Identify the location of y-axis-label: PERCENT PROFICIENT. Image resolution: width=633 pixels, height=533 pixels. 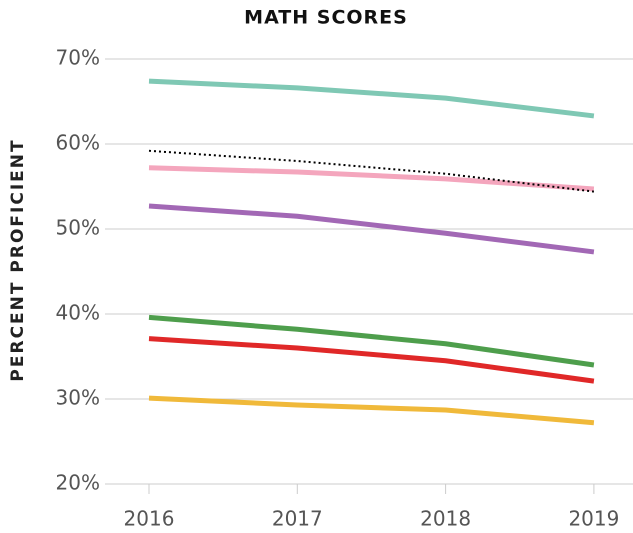
(18, 259).